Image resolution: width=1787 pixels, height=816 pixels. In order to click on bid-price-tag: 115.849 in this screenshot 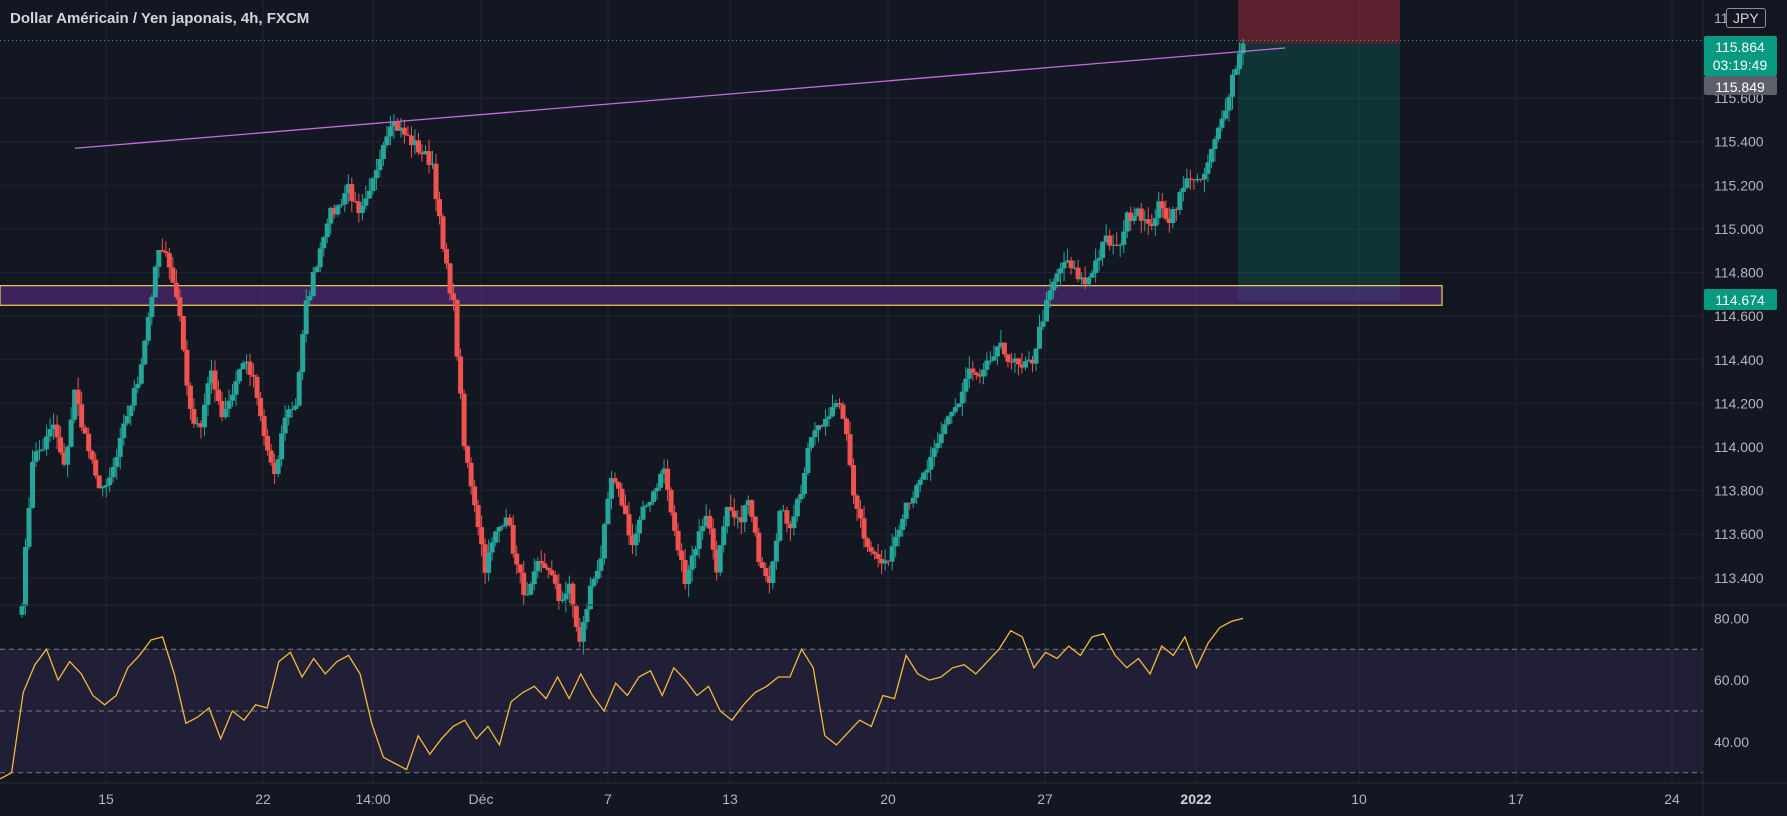, I will do `click(1740, 85)`.